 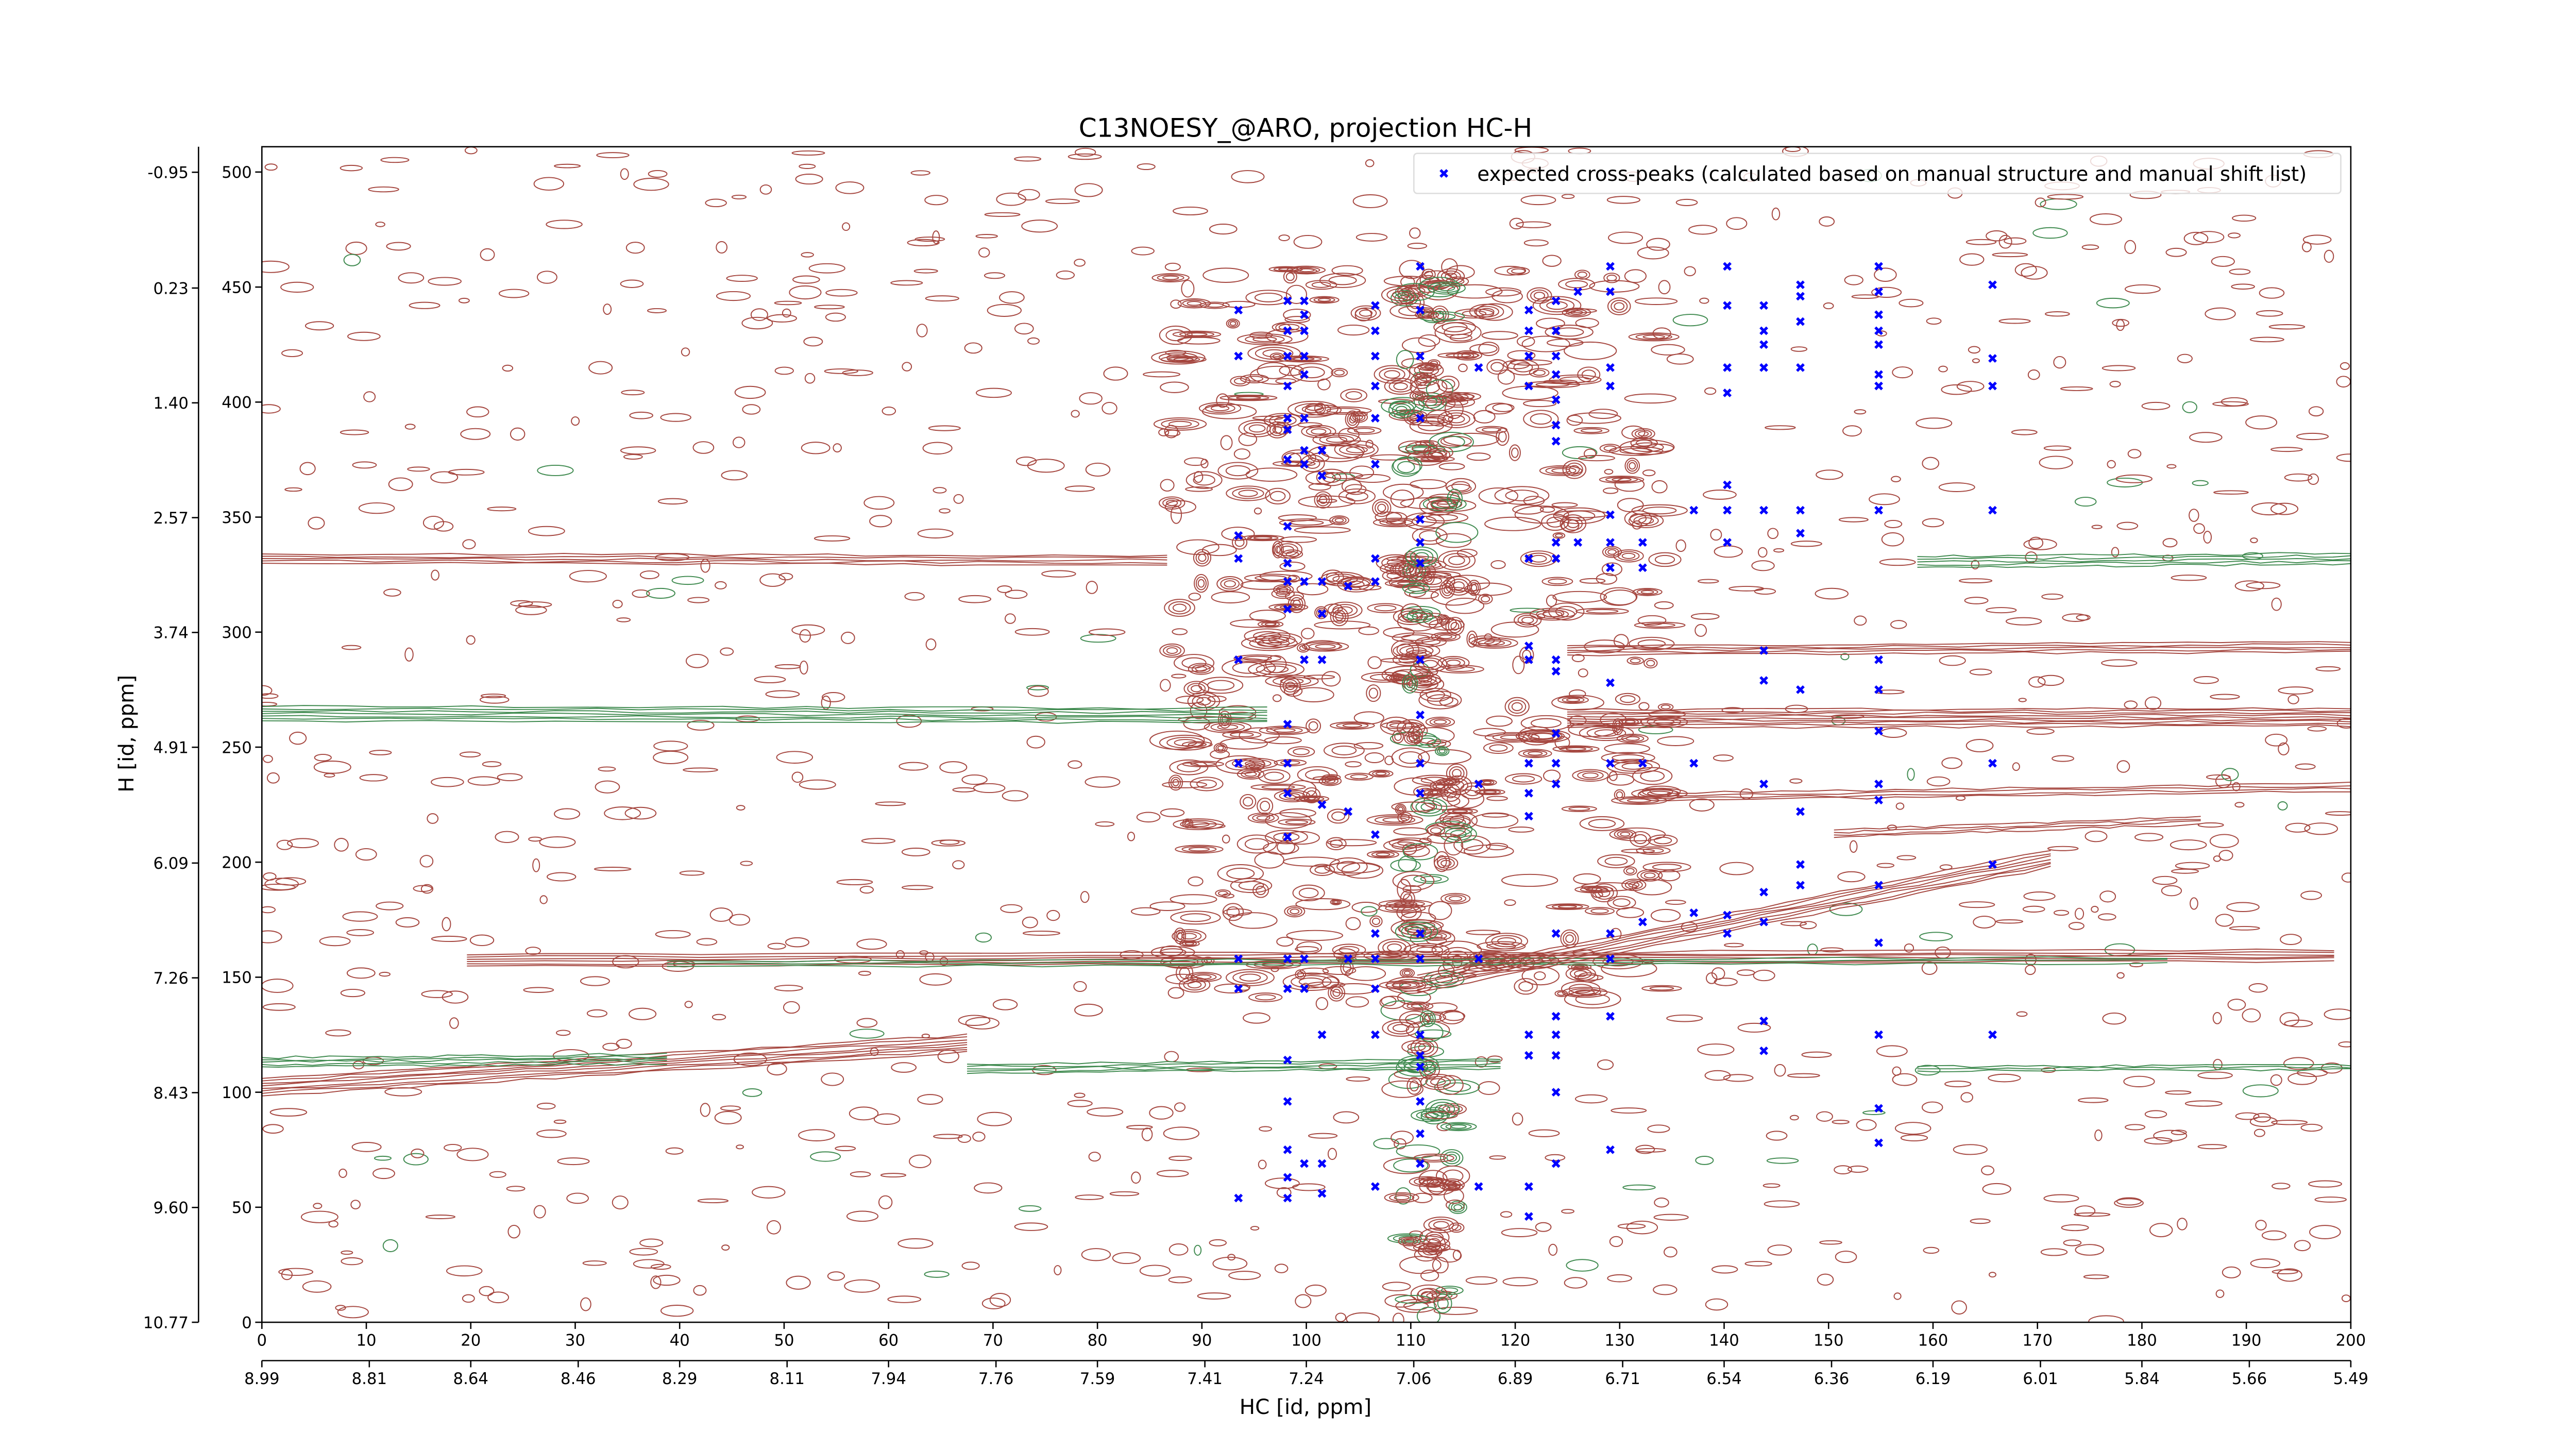 What do you see at coordinates (237, 633) in the screenshot?
I see `y-tick-label: 300` at bounding box center [237, 633].